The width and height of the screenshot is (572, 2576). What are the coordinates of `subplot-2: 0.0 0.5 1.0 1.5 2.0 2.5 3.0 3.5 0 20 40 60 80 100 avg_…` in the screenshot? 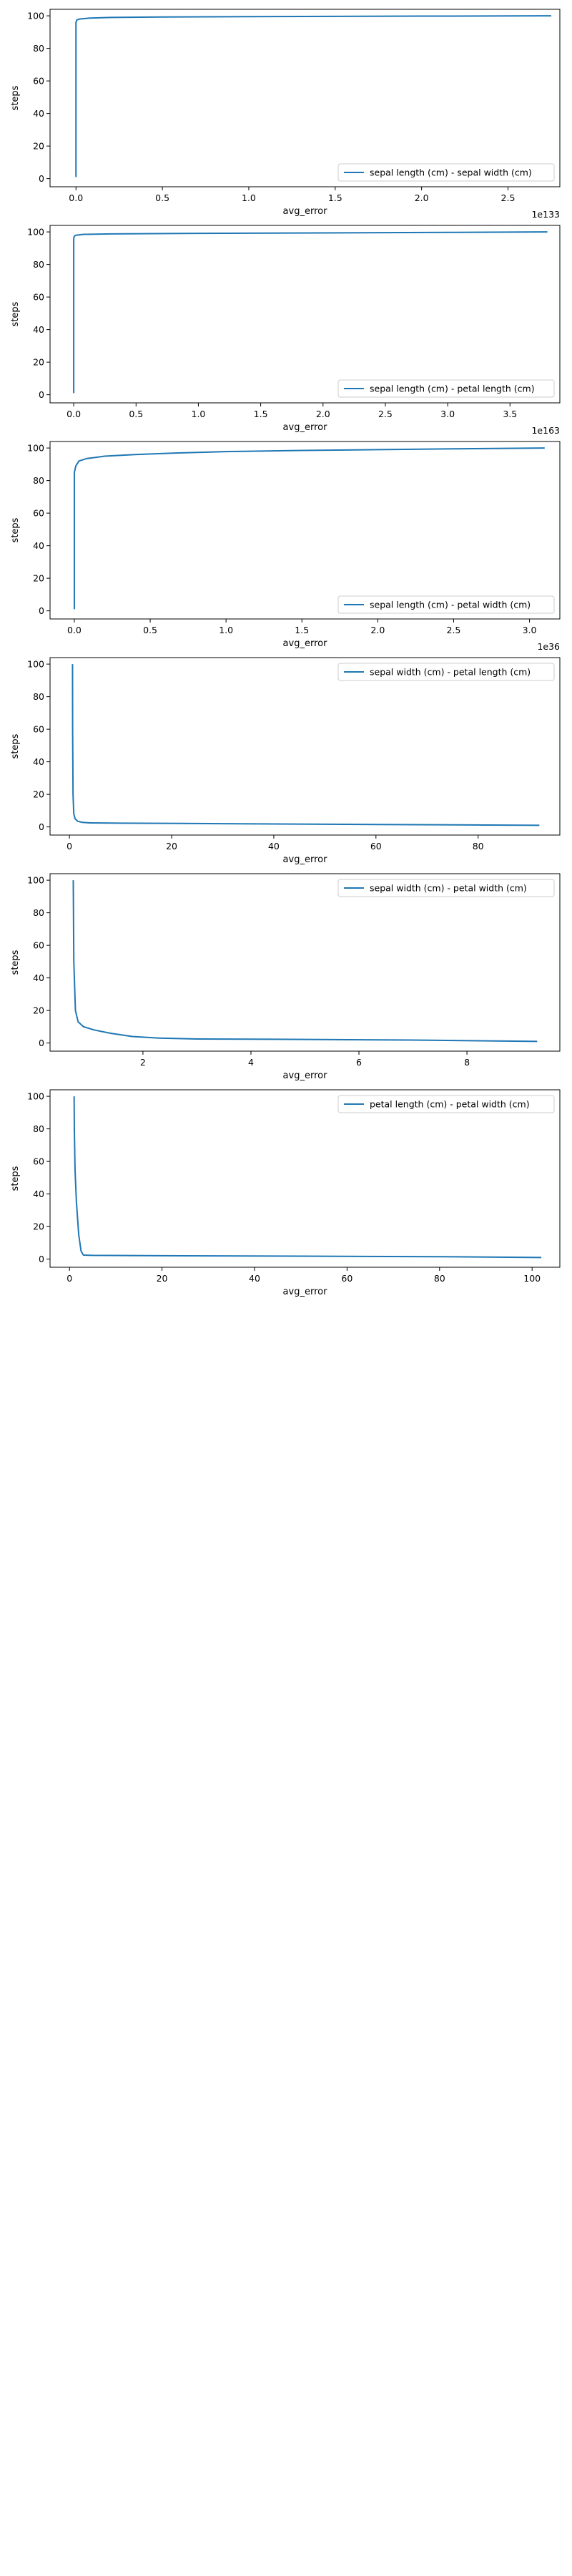 It's located at (285, 330).